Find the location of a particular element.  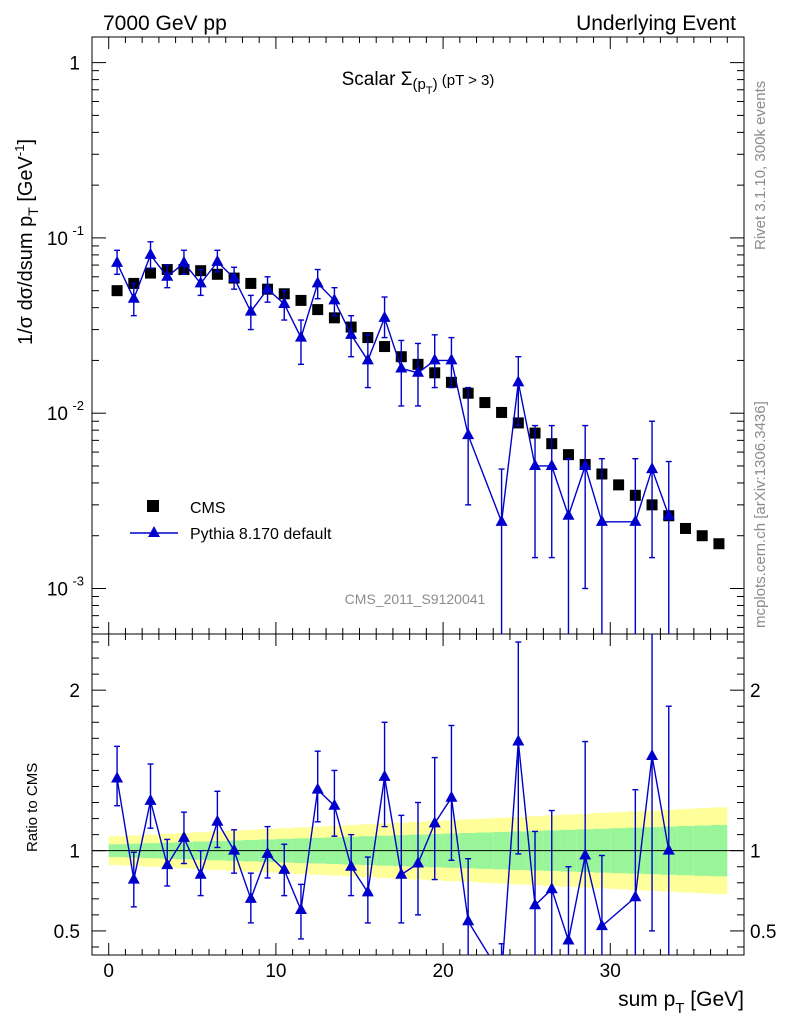

header-right: Underlying Event is located at coordinates (656, 23).